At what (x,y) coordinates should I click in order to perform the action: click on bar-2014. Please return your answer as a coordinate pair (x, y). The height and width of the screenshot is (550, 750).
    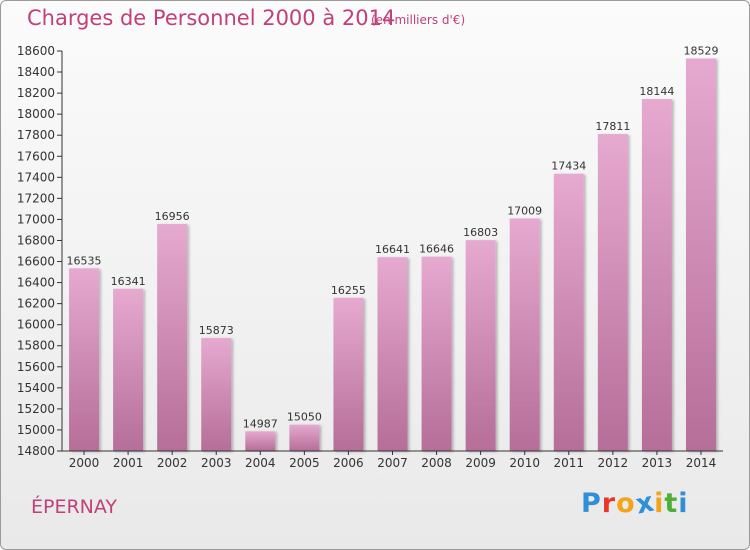
    Looking at the image, I should click on (700, 254).